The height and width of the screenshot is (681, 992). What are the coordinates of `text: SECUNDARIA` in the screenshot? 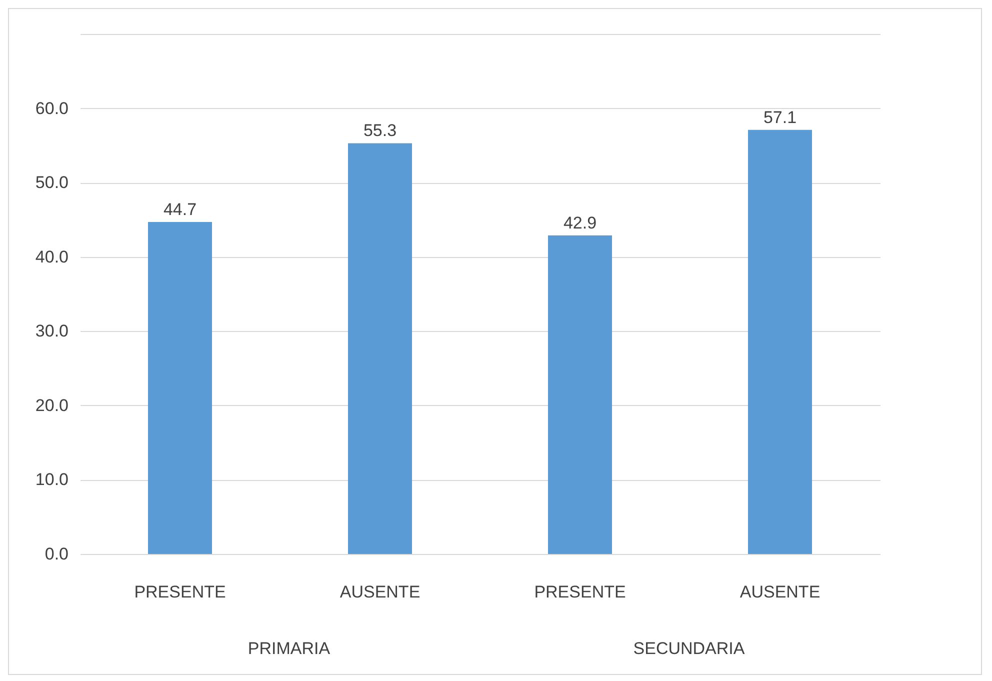 It's located at (689, 649).